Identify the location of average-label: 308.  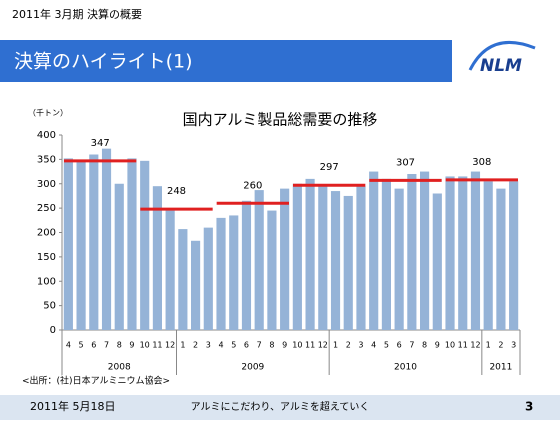
(481, 162).